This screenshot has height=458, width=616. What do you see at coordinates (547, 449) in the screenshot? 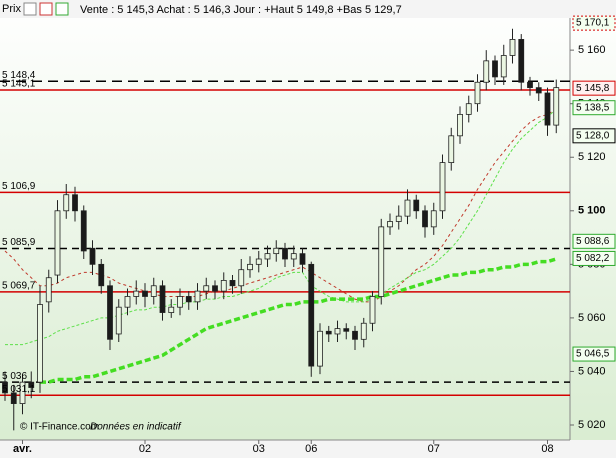
I see `x-tick-label: 08` at bounding box center [547, 449].